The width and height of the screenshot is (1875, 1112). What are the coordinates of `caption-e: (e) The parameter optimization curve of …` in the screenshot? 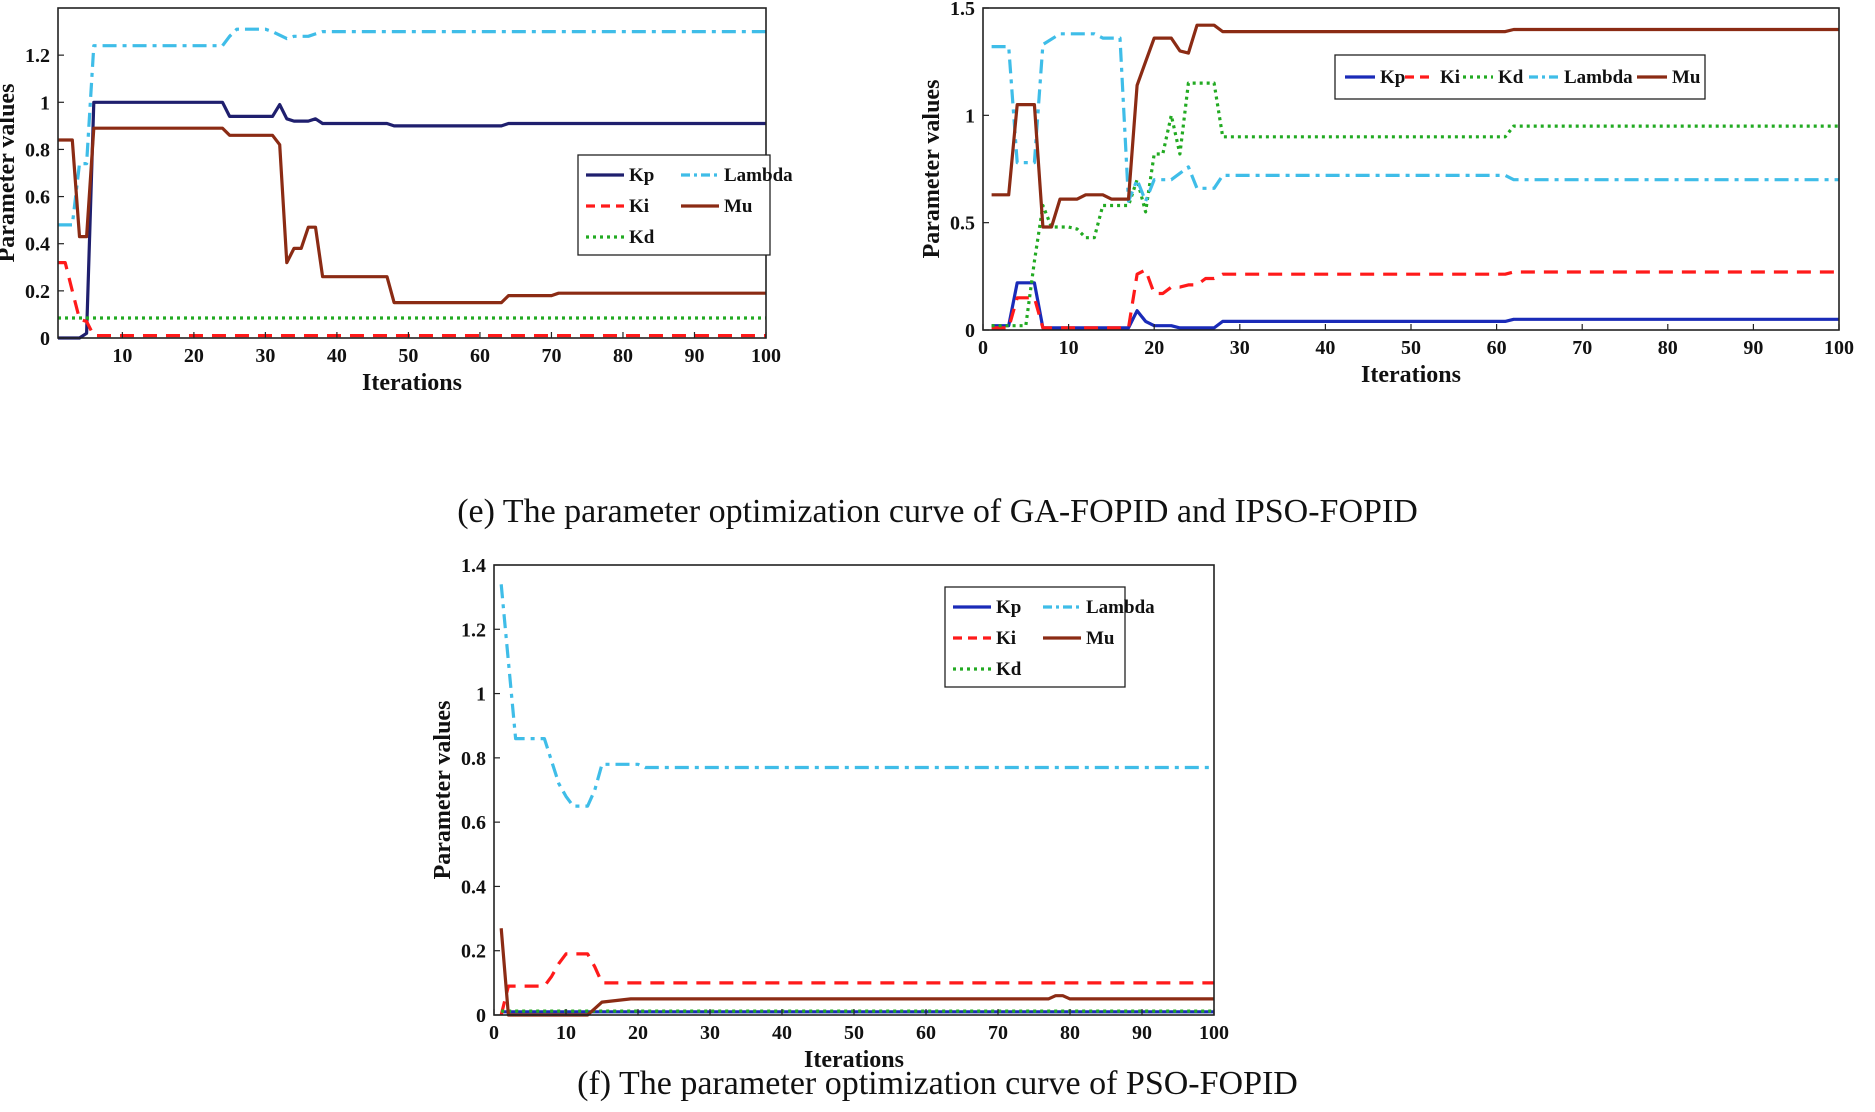 It's located at (937, 511).